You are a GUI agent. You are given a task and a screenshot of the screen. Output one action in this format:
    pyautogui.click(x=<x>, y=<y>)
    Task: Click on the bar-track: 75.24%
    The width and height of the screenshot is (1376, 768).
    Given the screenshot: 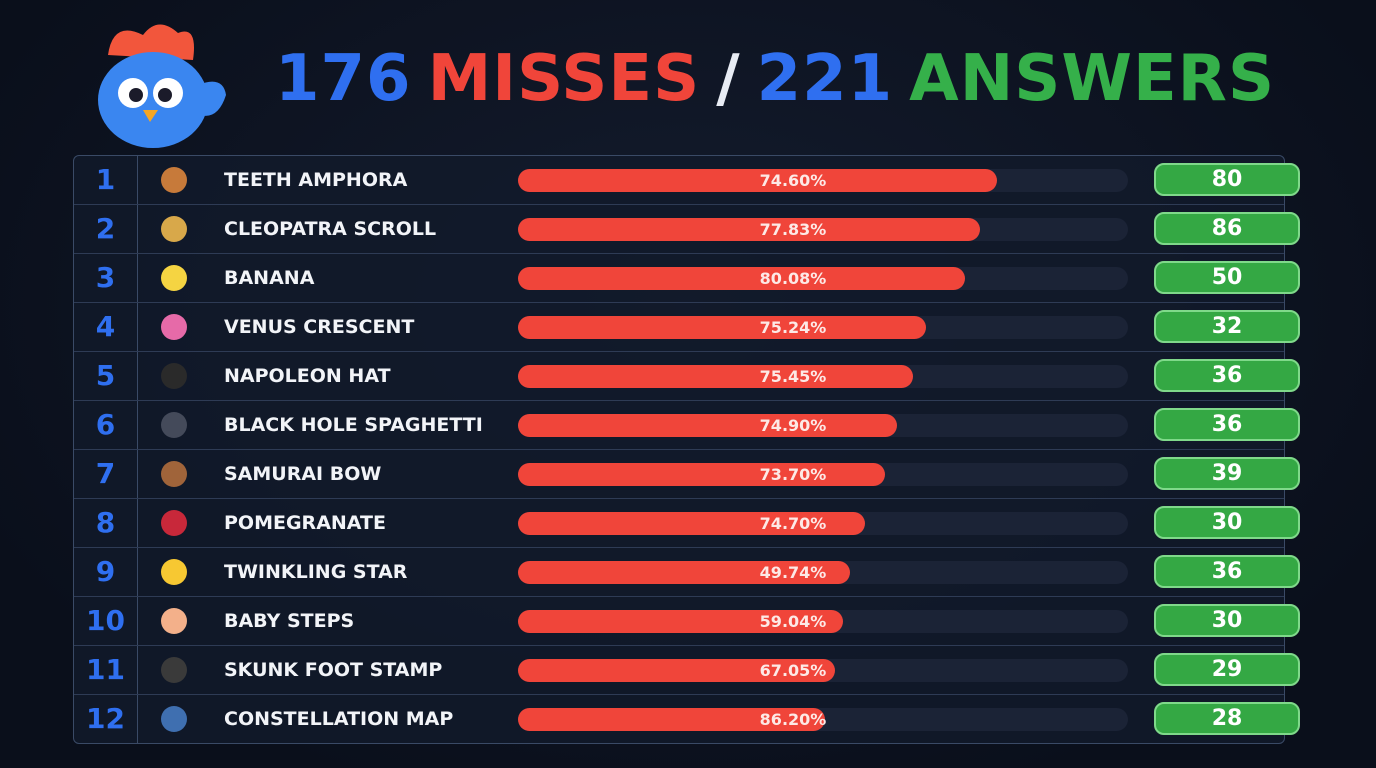 What is the action you would take?
    pyautogui.click(x=823, y=327)
    